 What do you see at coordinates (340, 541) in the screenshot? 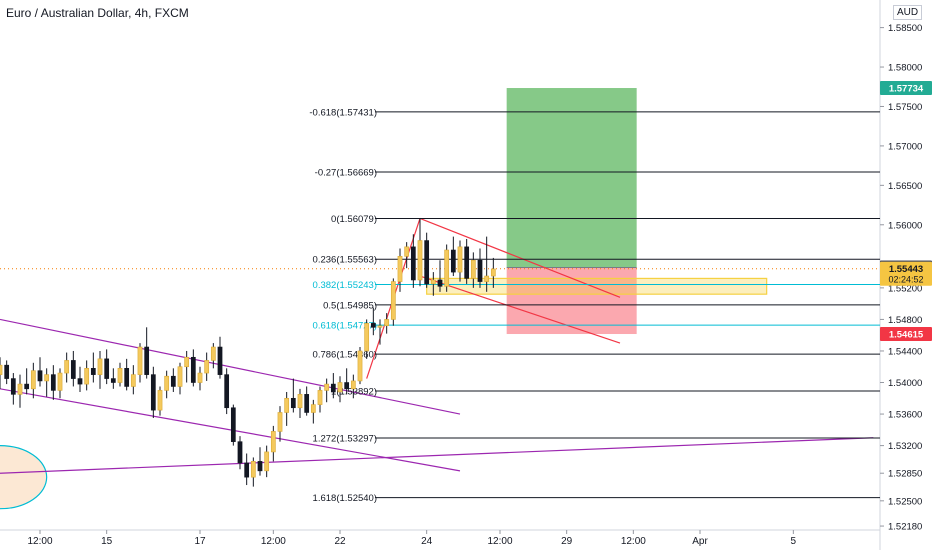
I see `x-tick-label: 22` at bounding box center [340, 541].